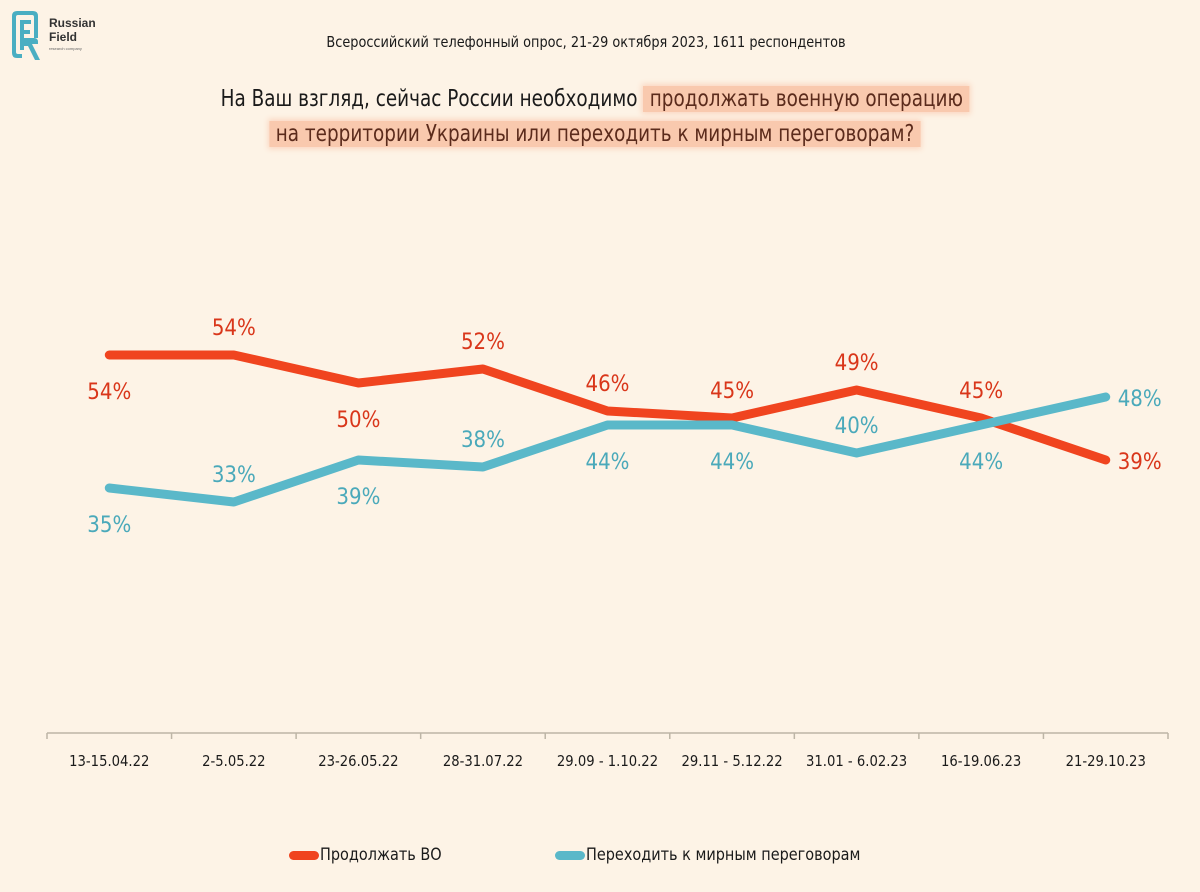  Describe the element at coordinates (483, 439) in the screenshot. I see `data-label-negotiate: 38%` at that location.